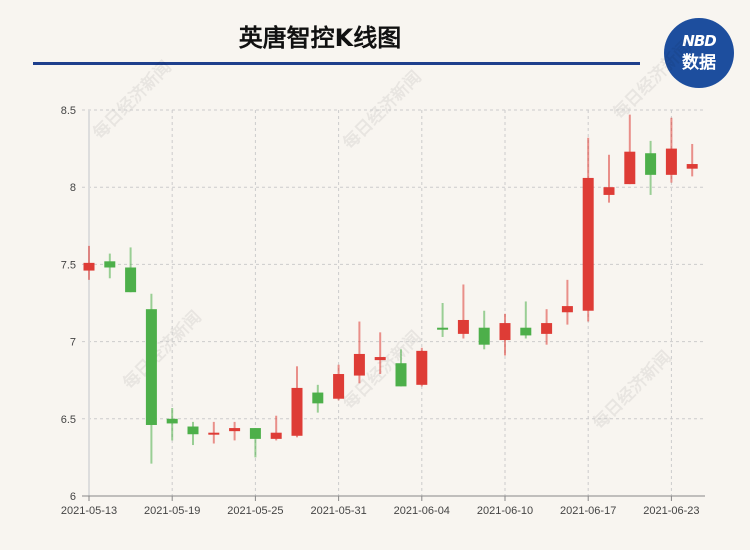  What do you see at coordinates (73, 343) in the screenshot?
I see `y-tick-label: 7` at bounding box center [73, 343].